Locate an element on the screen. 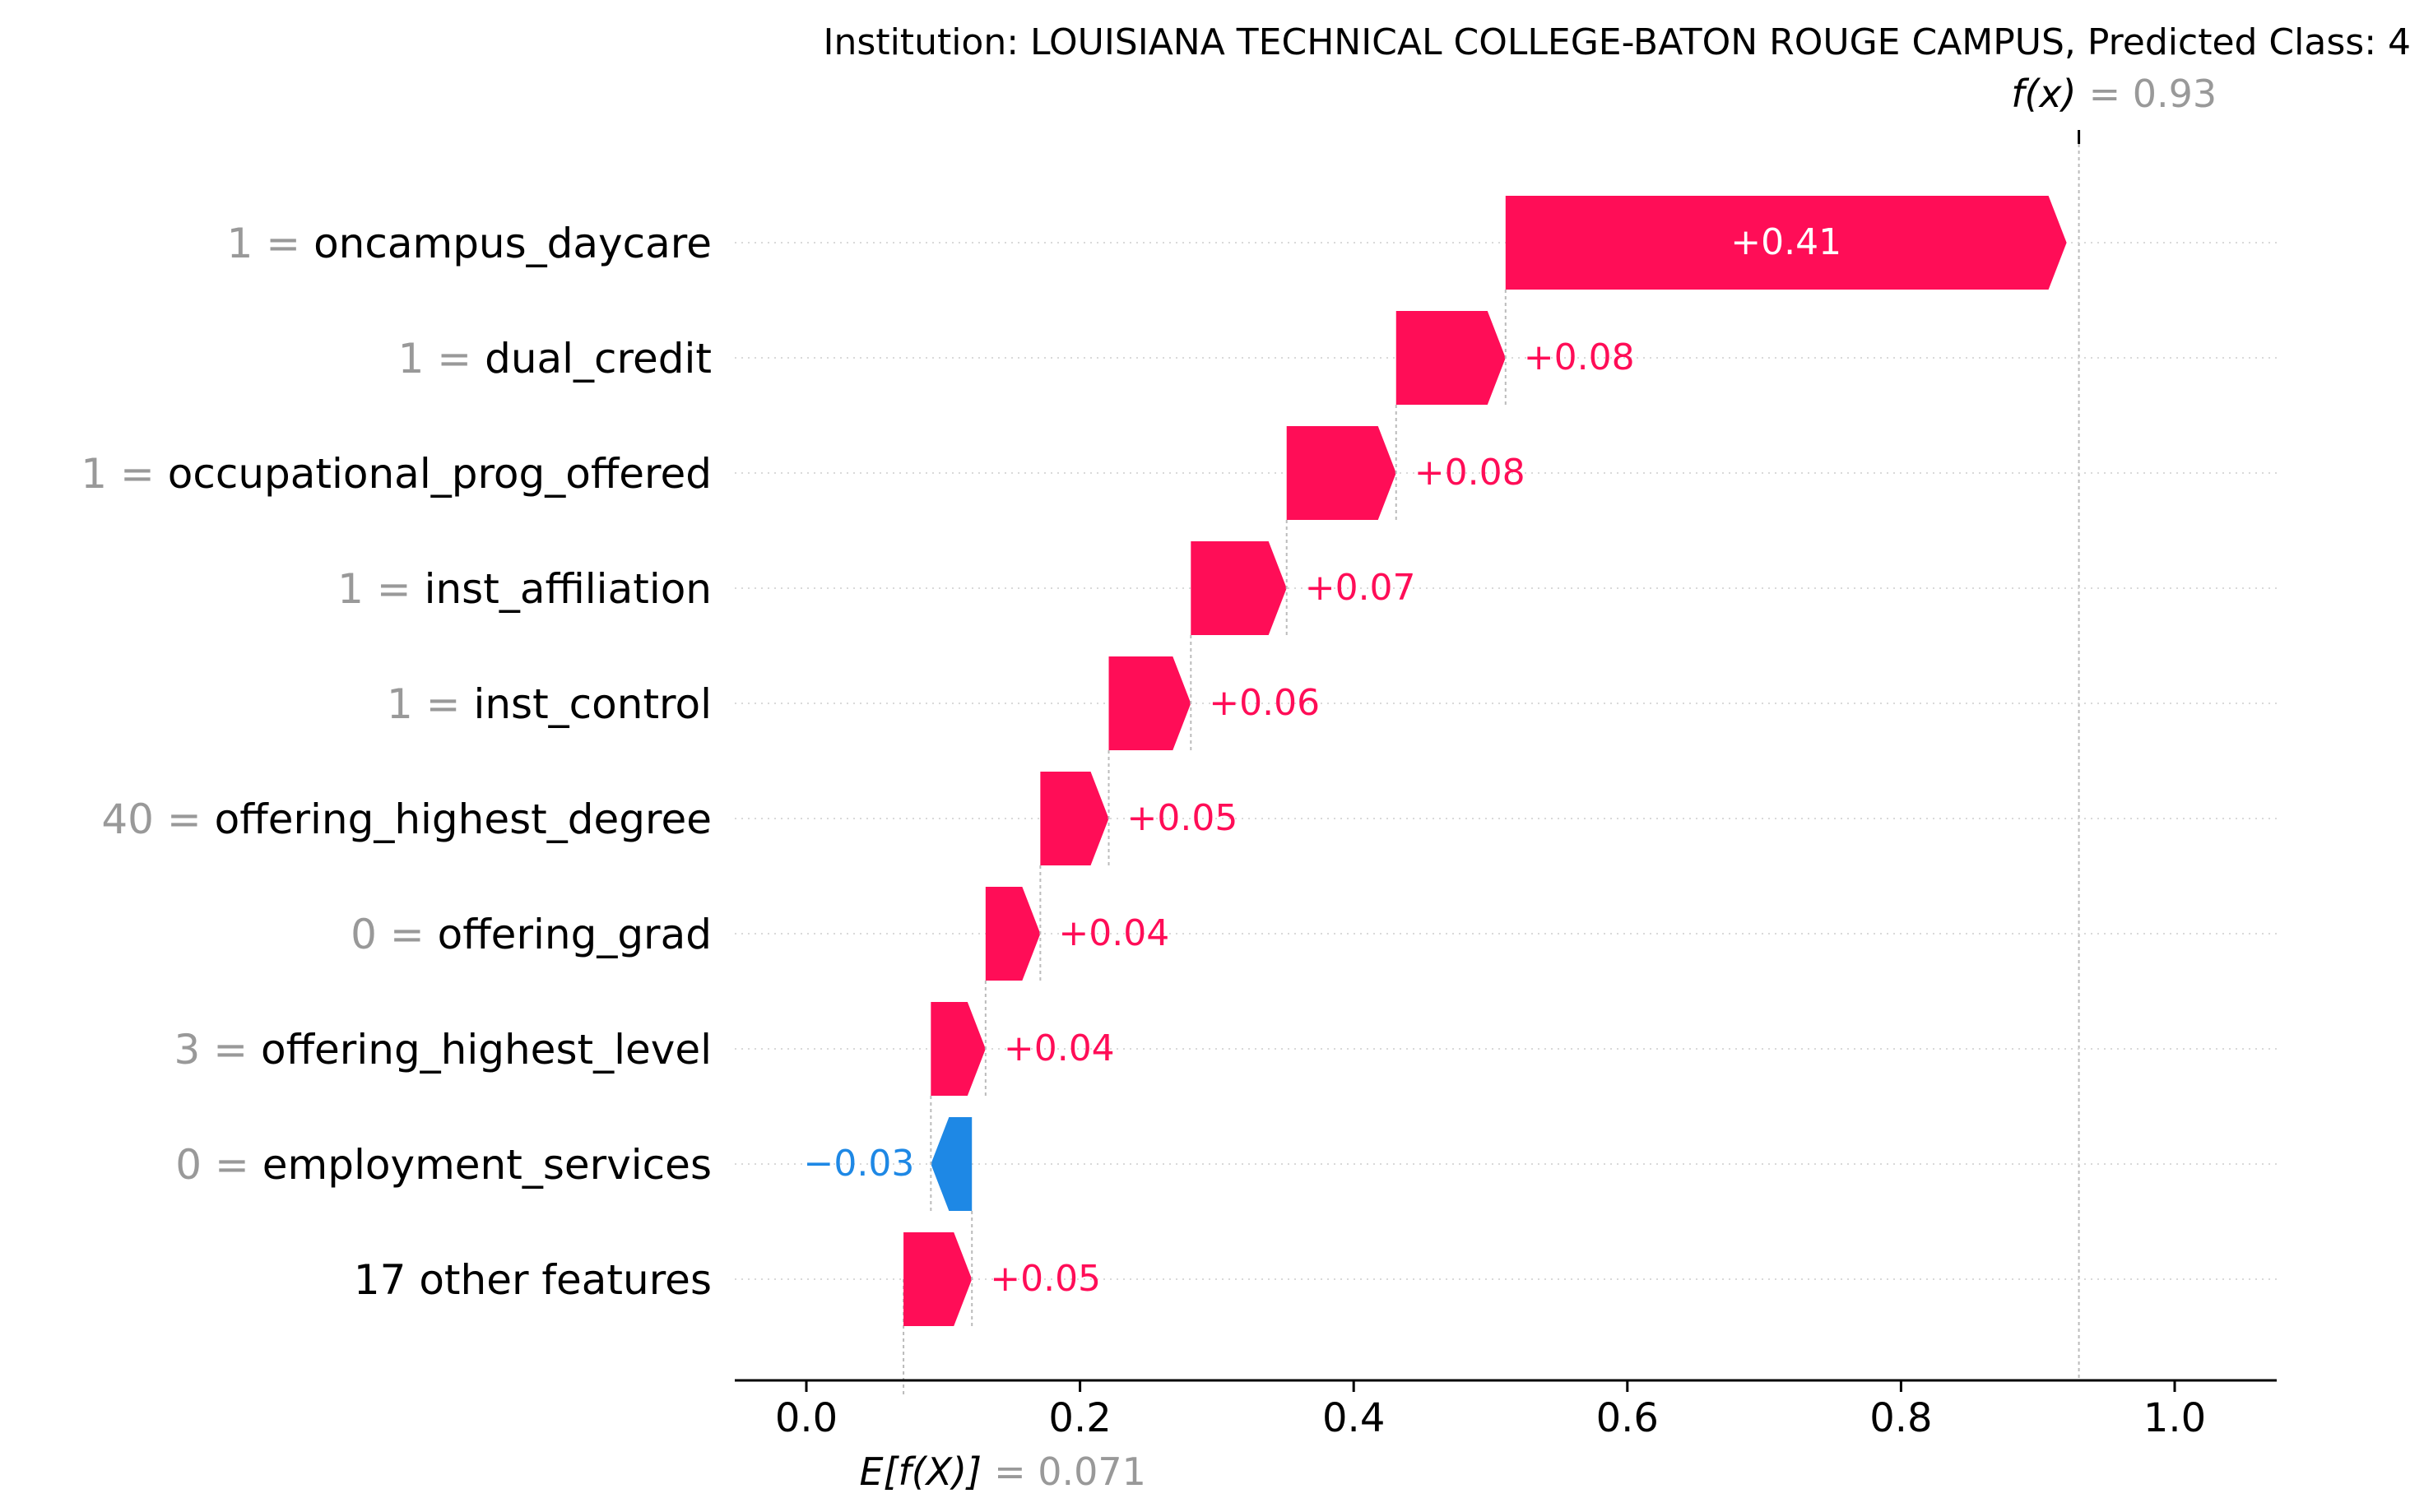 The image size is (2424, 1512). x-tick-label: 0.4 is located at coordinates (1353, 1418).